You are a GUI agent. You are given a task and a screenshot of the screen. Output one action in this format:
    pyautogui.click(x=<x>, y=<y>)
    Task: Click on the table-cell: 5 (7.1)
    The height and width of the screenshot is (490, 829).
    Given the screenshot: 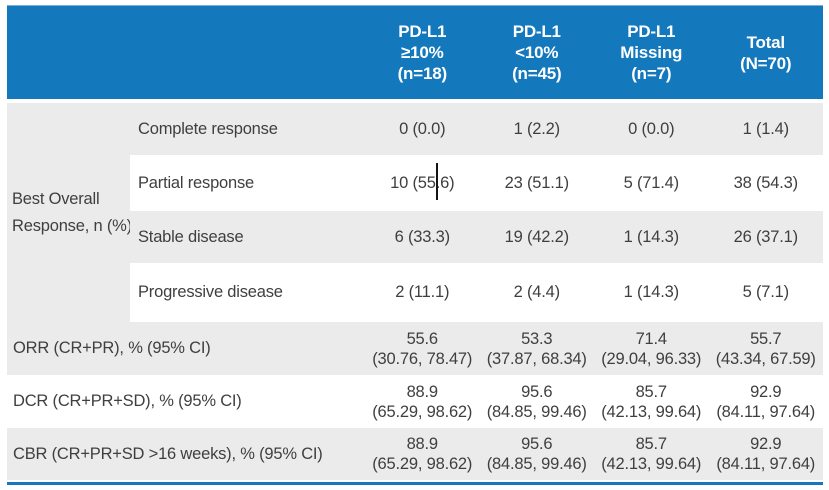 What is the action you would take?
    pyautogui.click(x=765, y=292)
    